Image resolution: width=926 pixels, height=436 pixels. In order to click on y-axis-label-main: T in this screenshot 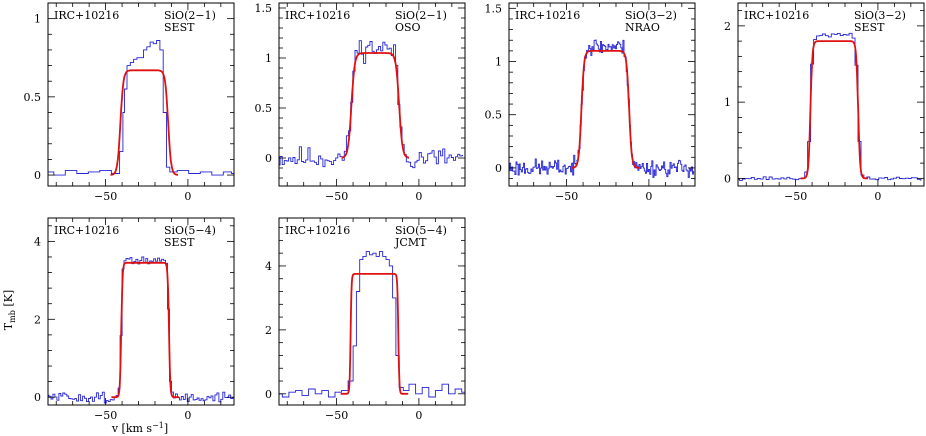, I will do `click(8, 326)`.